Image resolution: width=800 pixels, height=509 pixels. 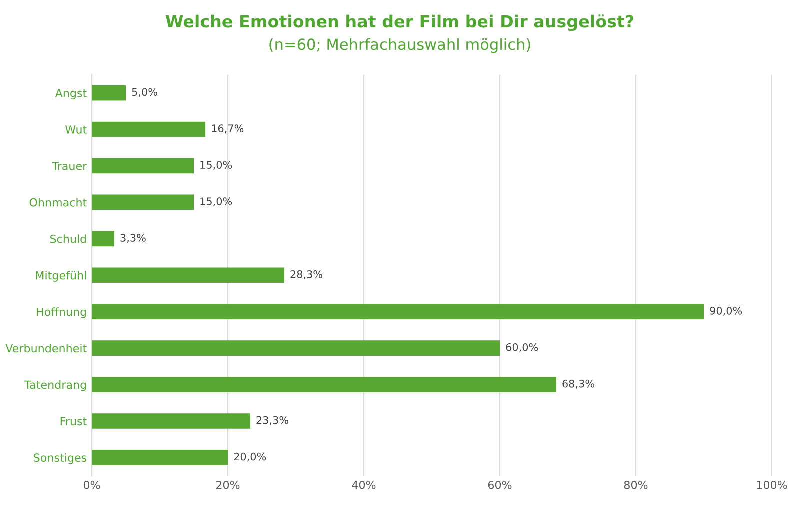 I want to click on data-label: 23,3%, so click(x=272, y=421).